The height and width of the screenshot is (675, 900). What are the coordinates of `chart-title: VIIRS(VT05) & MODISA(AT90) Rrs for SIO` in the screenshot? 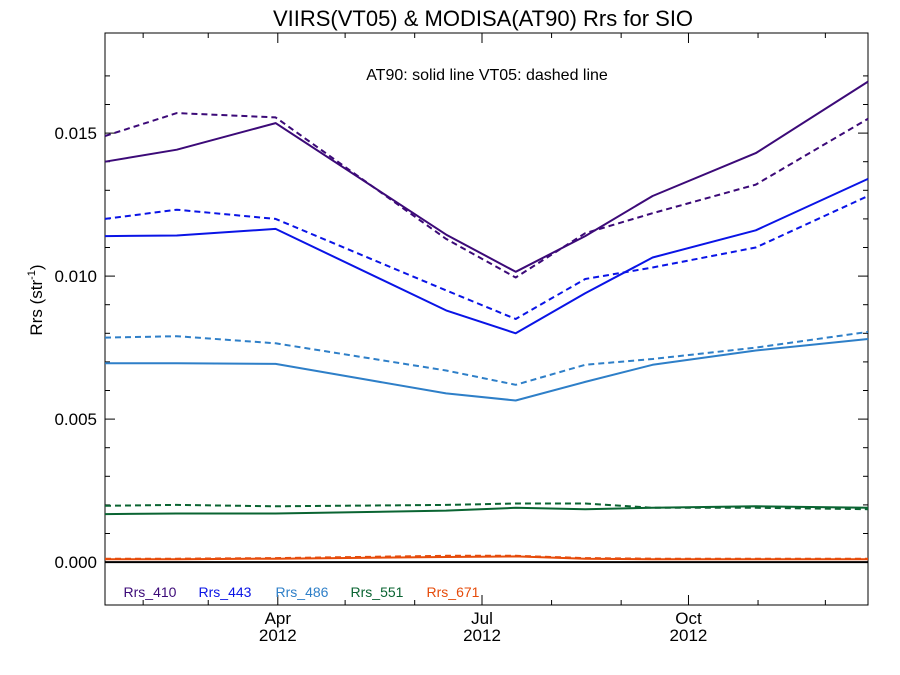 It's located at (483, 18).